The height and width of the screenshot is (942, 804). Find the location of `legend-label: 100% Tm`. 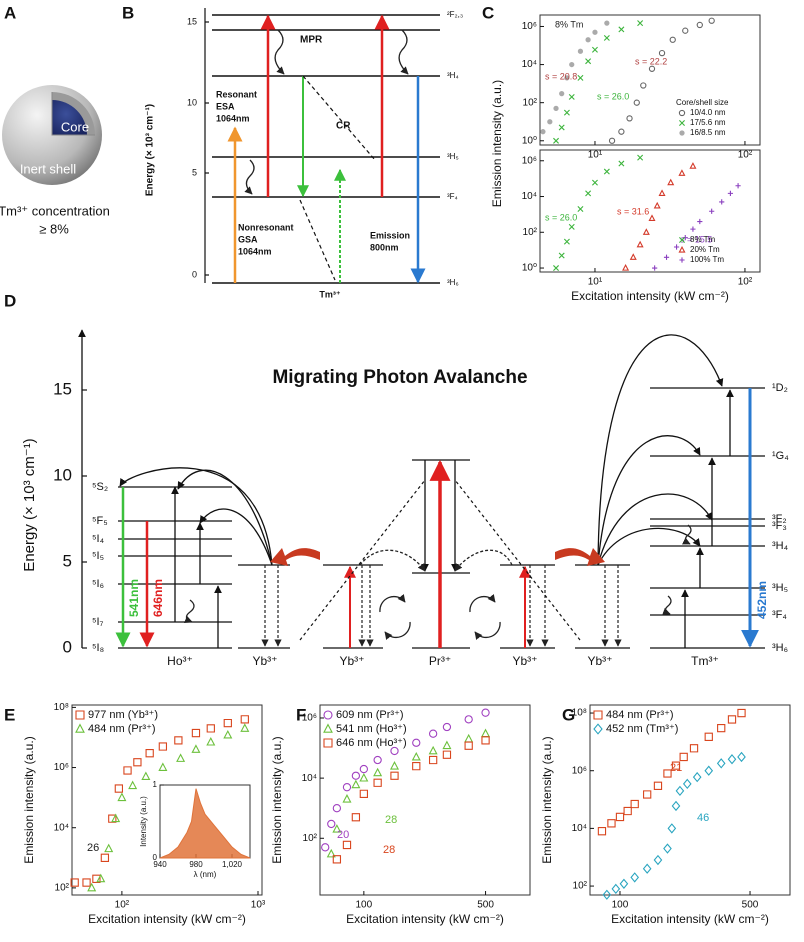

legend-label: 100% Tm is located at coordinates (707, 259).